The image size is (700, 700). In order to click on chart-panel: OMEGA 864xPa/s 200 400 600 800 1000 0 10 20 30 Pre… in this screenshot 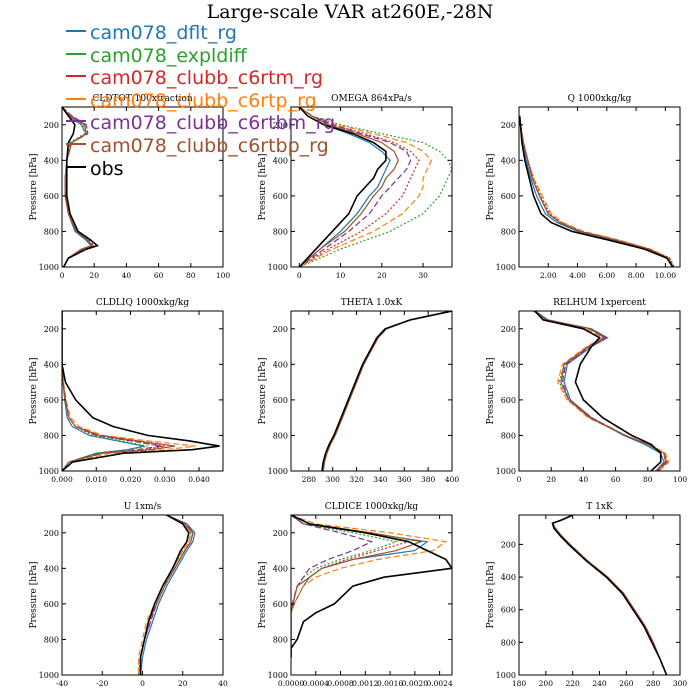, I will do `click(355, 187)`.